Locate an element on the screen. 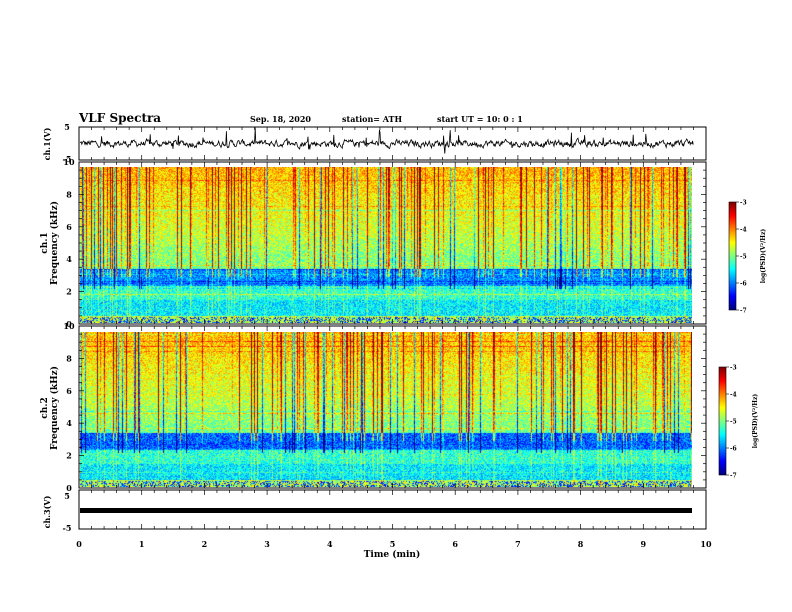 The image size is (792, 612). ch3-ytick-top: 5 is located at coordinates (67, 496).